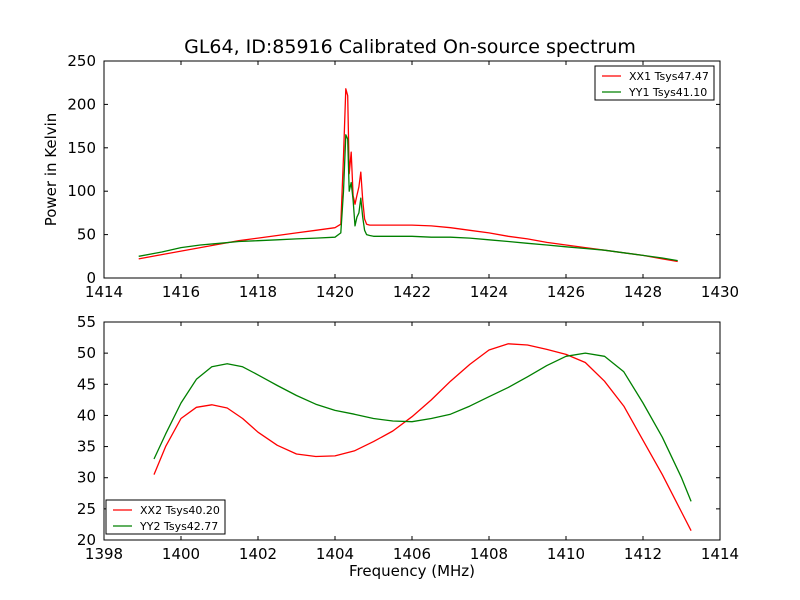  I want to click on x-tick-label: 1422, so click(412, 292).